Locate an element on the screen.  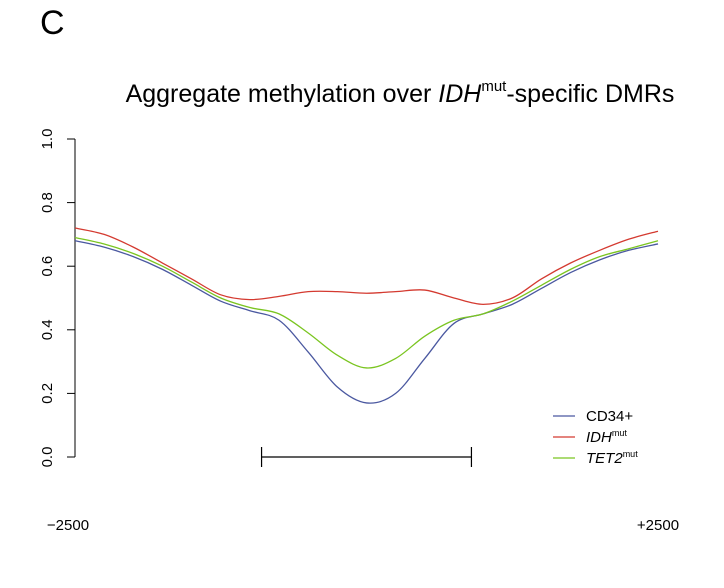
y-tick-label: 0.2 is located at coordinates (47, 393).